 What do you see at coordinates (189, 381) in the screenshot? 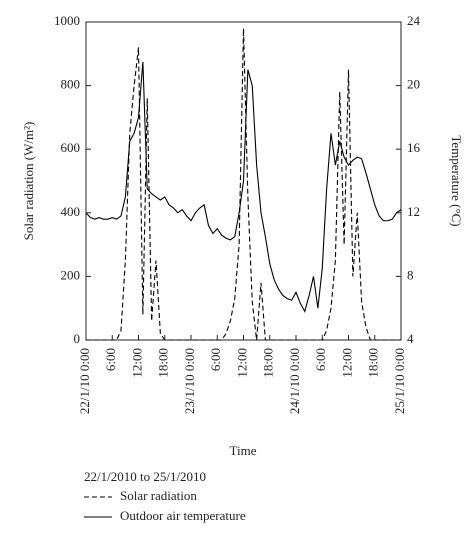
I see `x-tick-label: 23/1/10 0:00` at bounding box center [189, 381].